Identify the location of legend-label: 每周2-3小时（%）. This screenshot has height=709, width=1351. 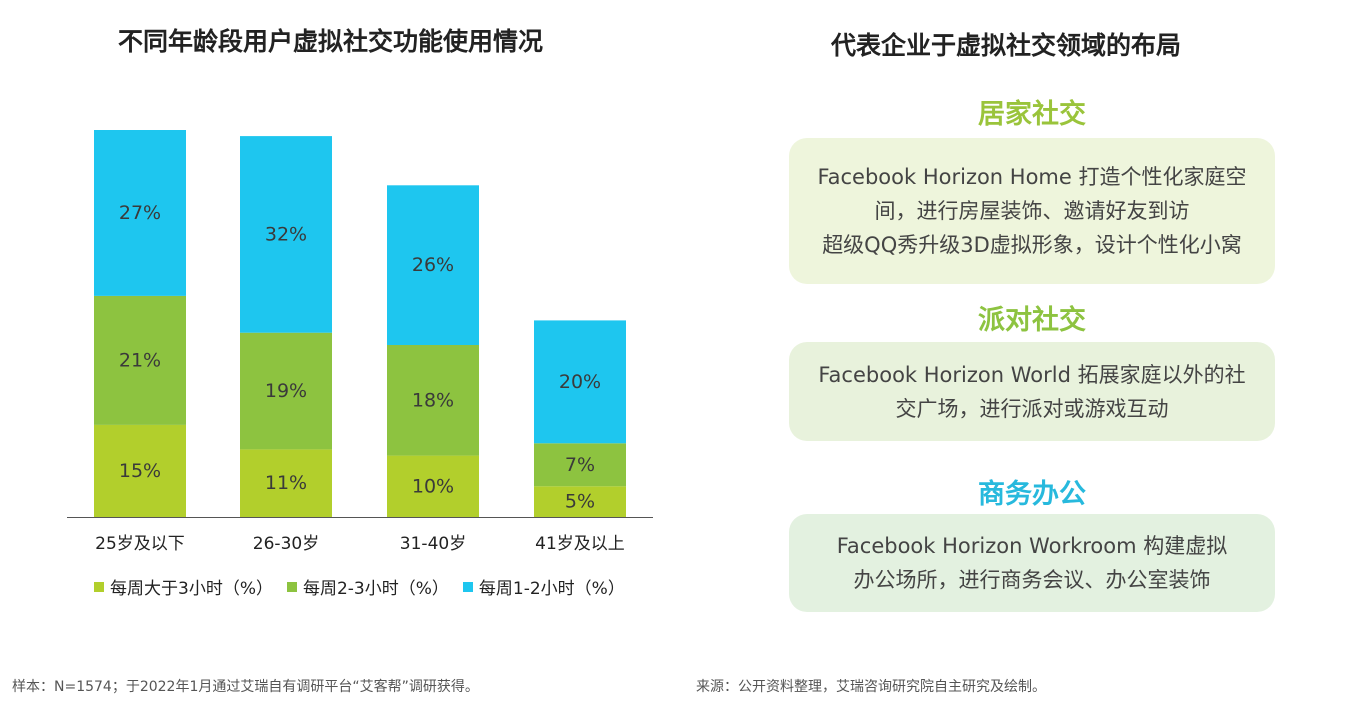
(375, 589).